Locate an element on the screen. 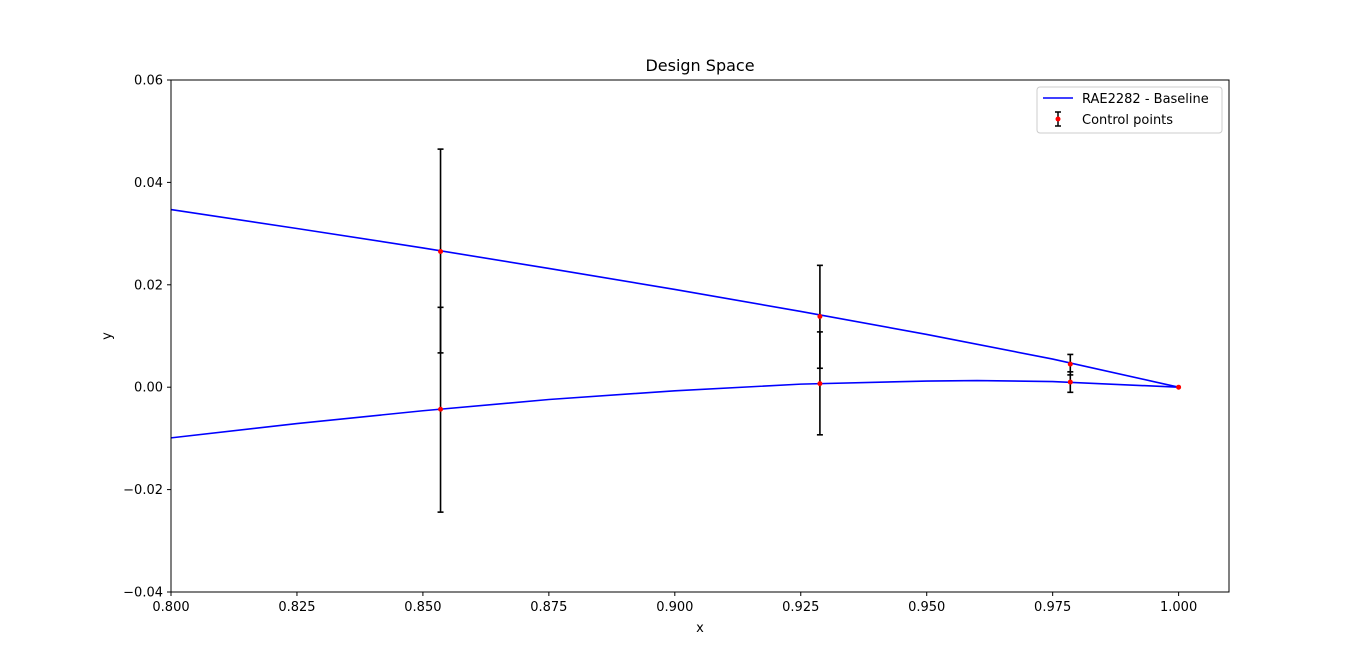  y-tick-label: 0.04 is located at coordinates (148, 183).